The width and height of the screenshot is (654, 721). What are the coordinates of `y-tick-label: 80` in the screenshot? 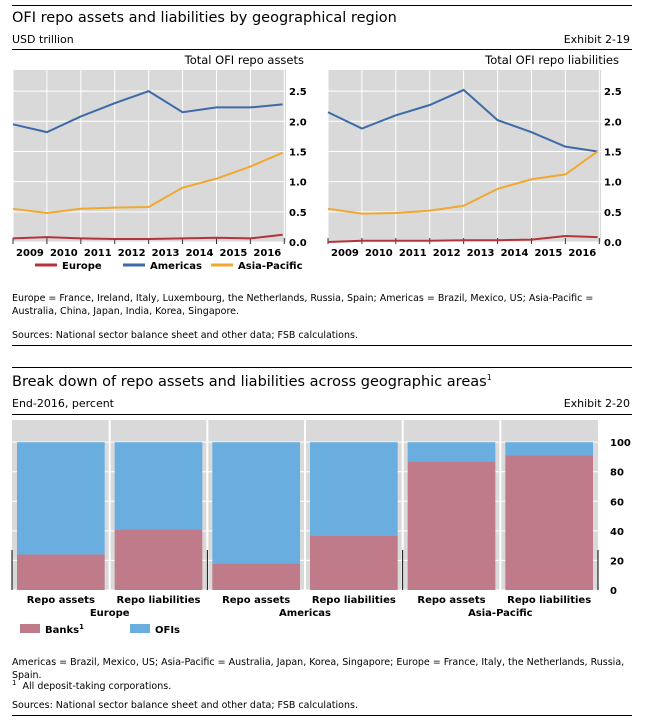 It's located at (617, 473).